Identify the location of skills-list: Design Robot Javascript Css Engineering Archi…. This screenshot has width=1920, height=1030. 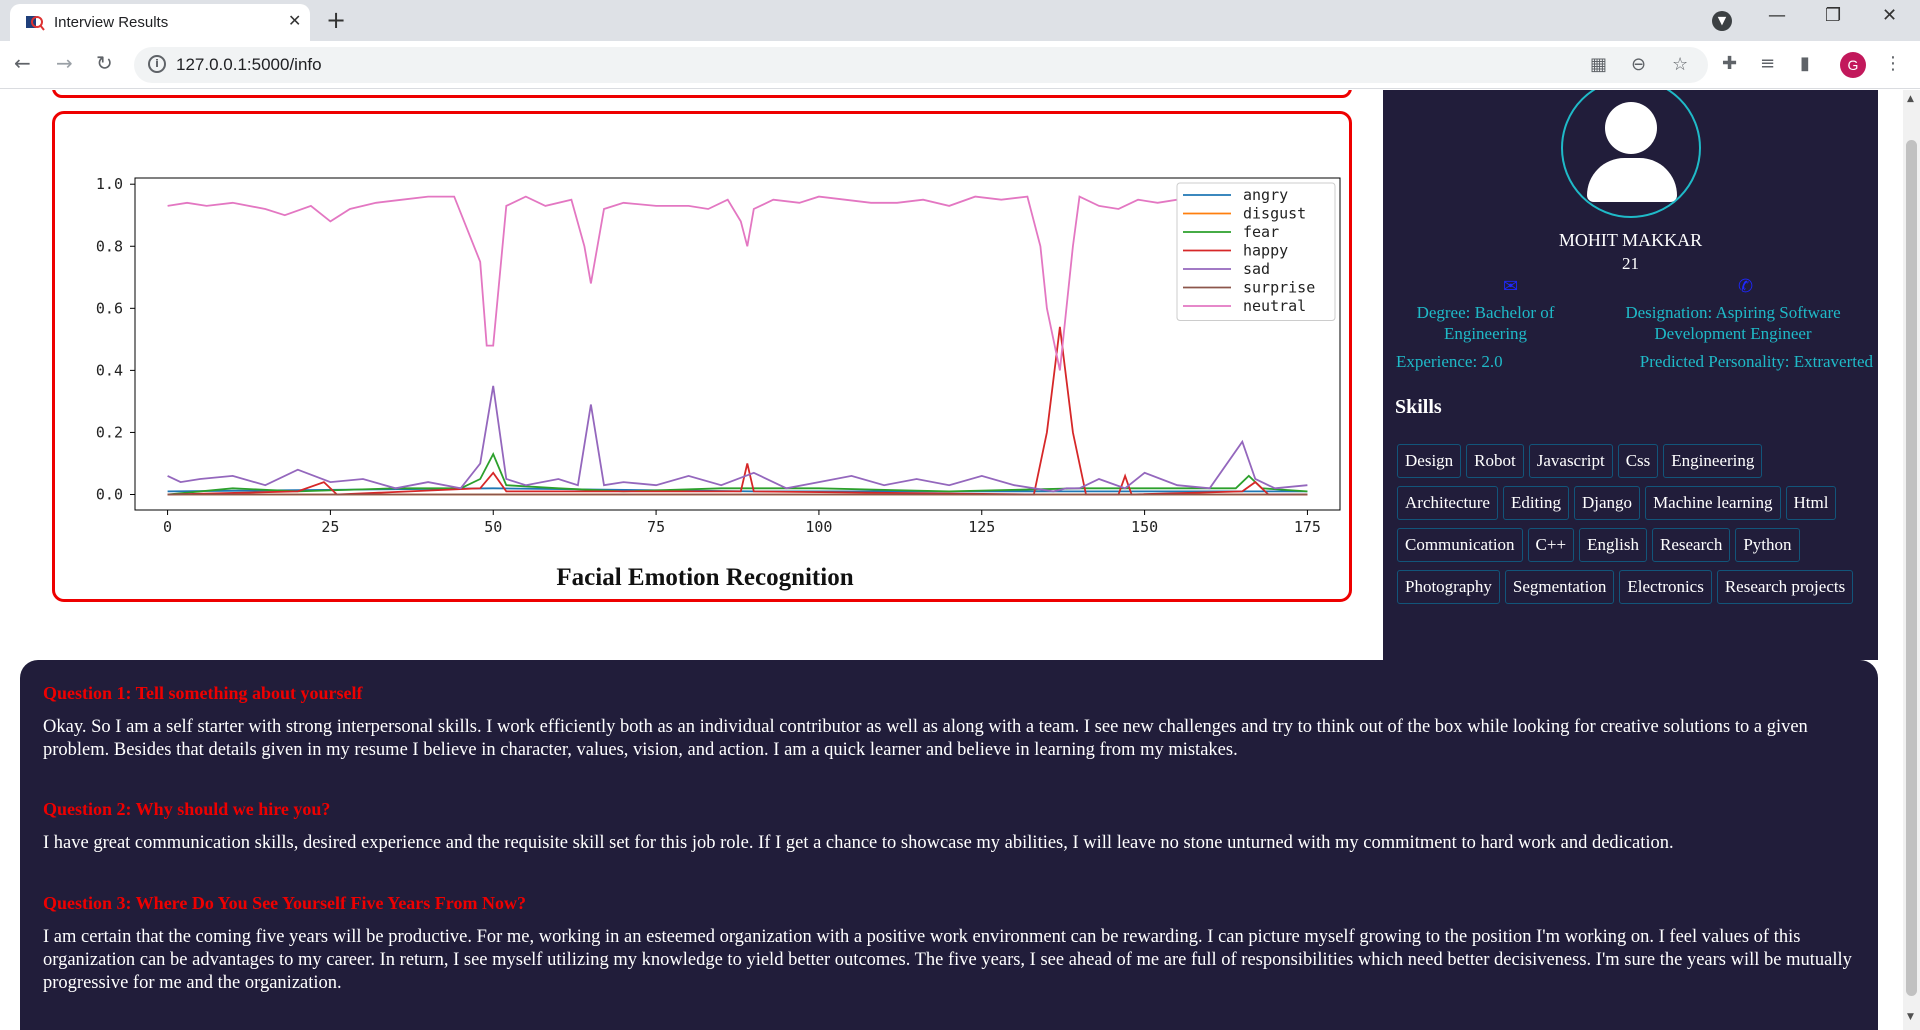
(1632, 528).